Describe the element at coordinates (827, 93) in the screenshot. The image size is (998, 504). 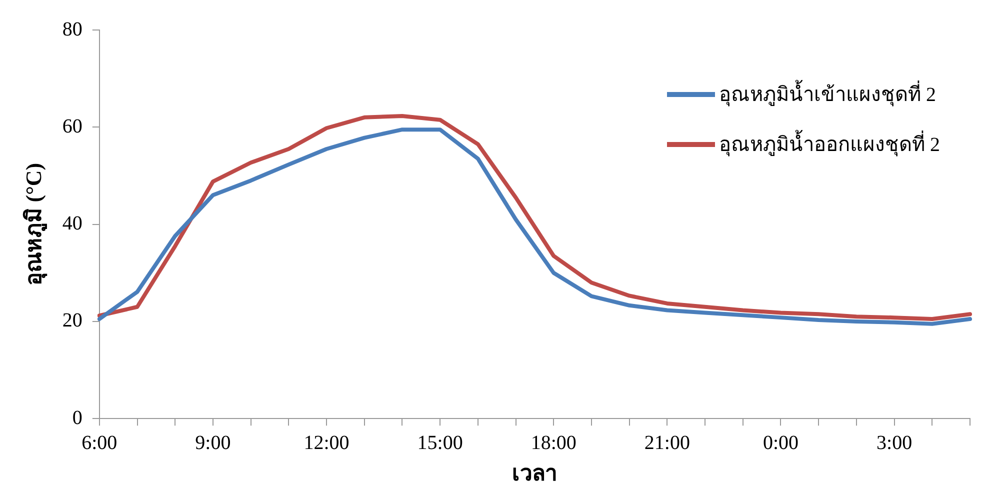
I see `legend-label: อุณหภูมิน้ำเข้าแผงชุดที่ 2` at that location.